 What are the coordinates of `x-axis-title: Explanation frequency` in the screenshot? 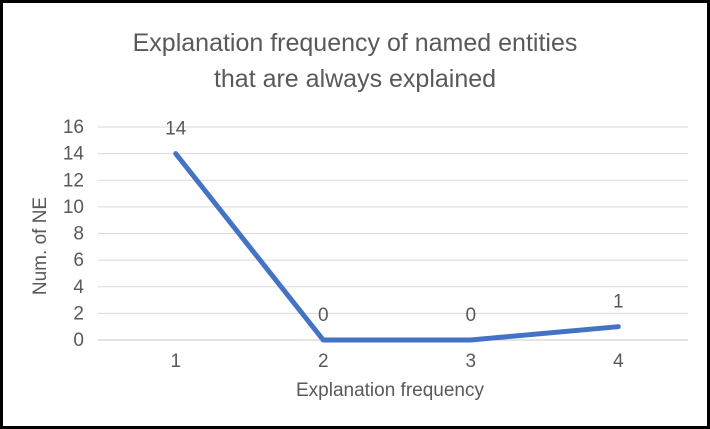 It's located at (389, 390).